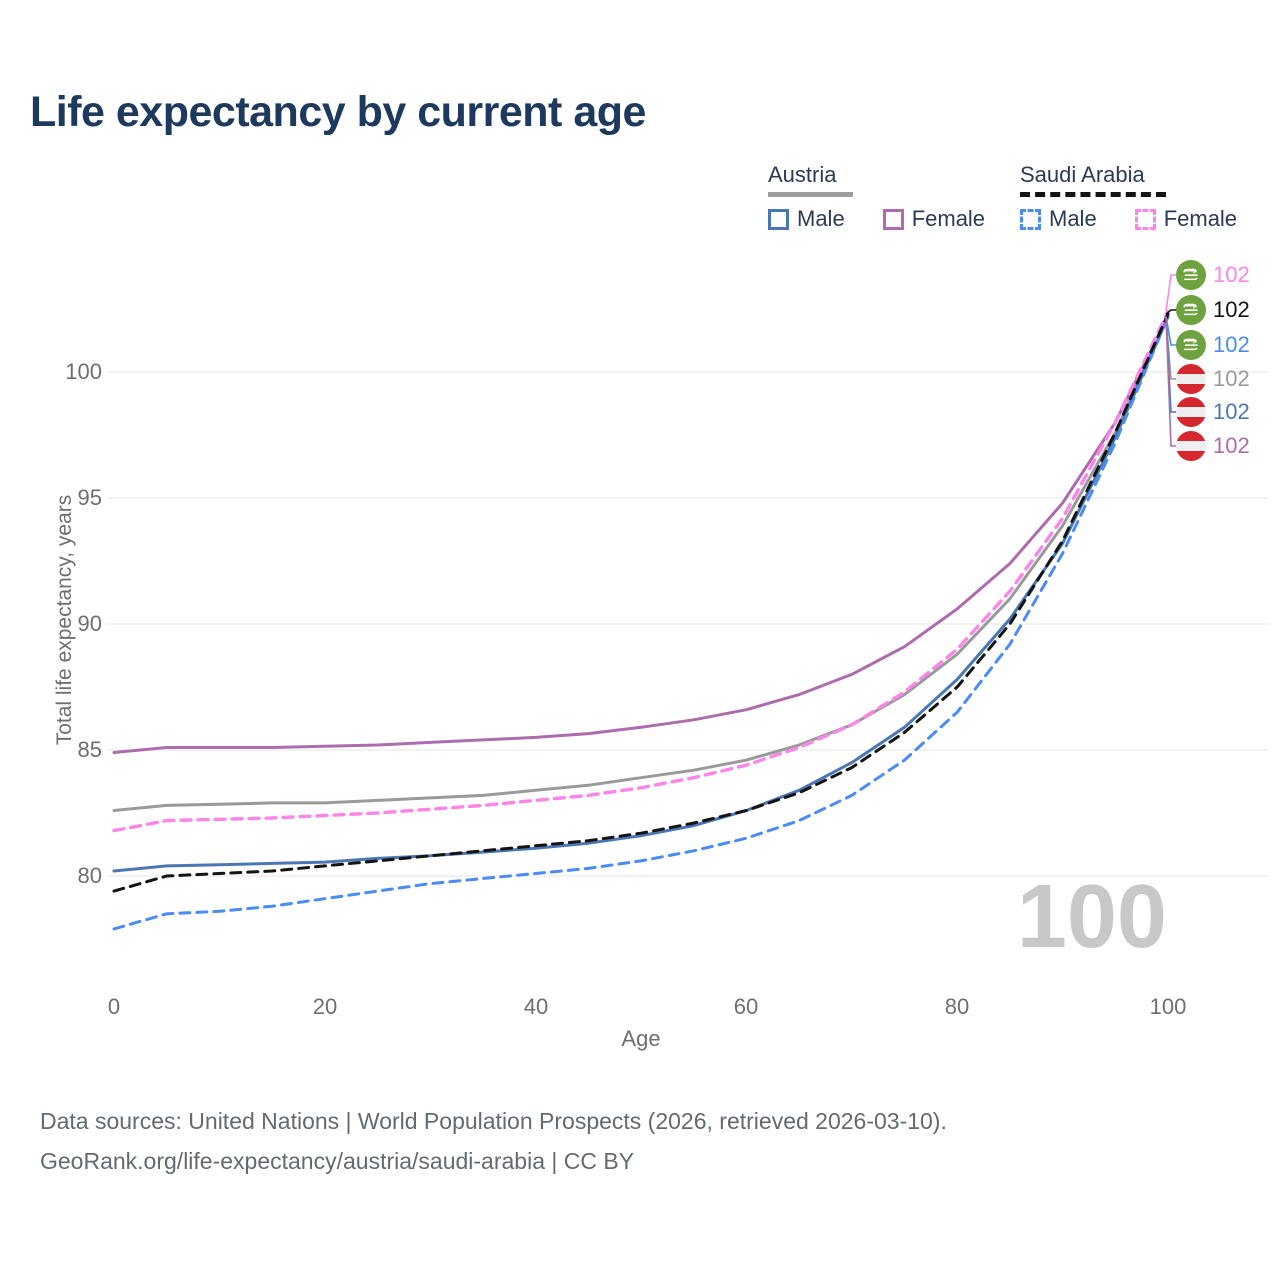 The height and width of the screenshot is (1280, 1280). I want to click on legend-underline-austria-solid-line, so click(810, 194).